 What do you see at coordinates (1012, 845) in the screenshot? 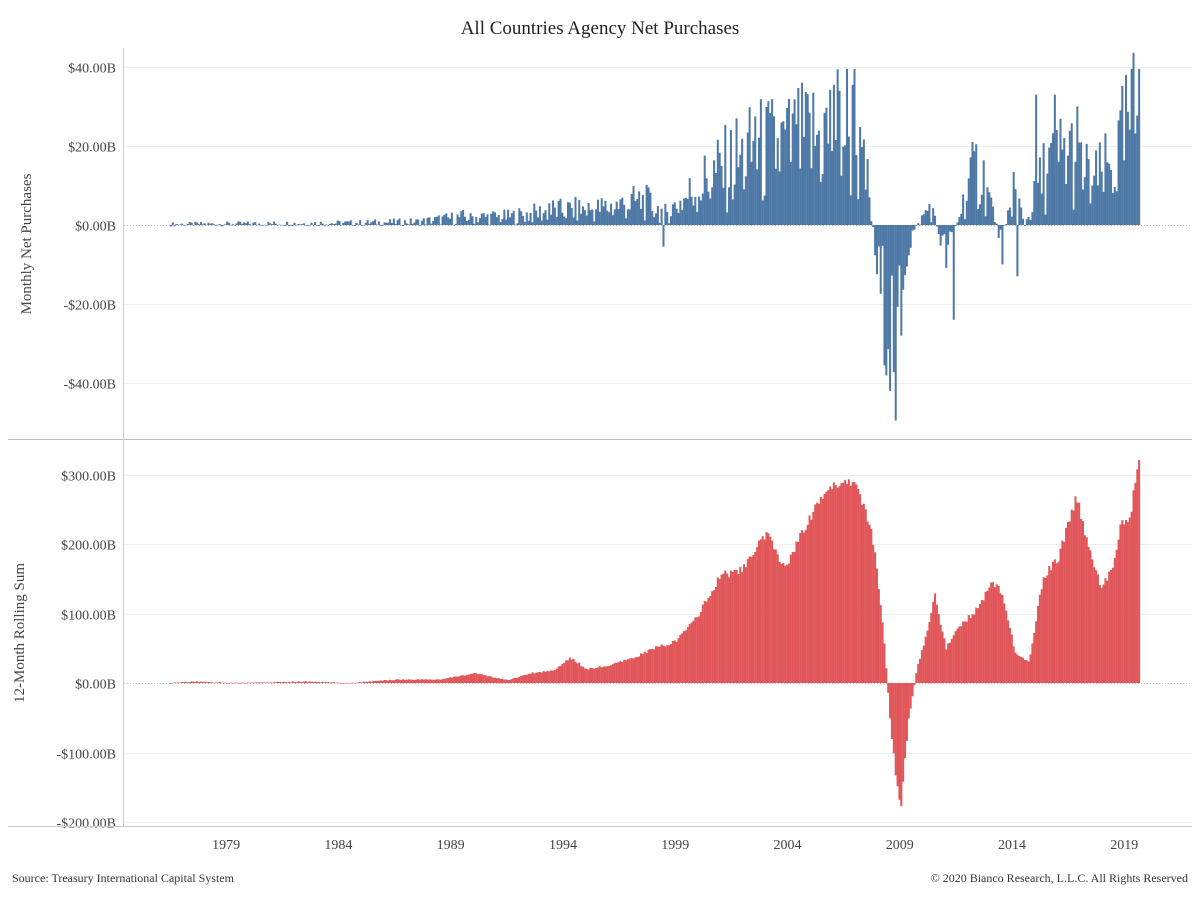
I see `x-tick-label: 2014` at bounding box center [1012, 845].